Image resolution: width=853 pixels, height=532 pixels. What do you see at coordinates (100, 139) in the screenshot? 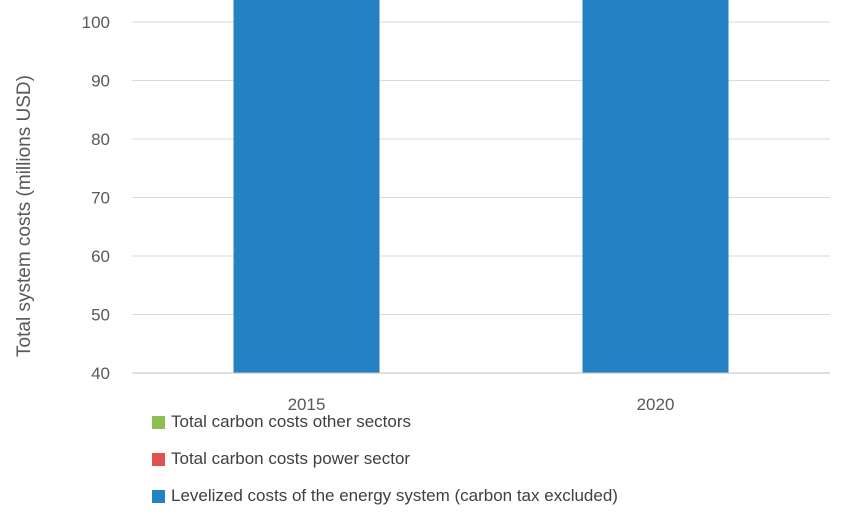
I see `y-tick-label: 80` at bounding box center [100, 139].